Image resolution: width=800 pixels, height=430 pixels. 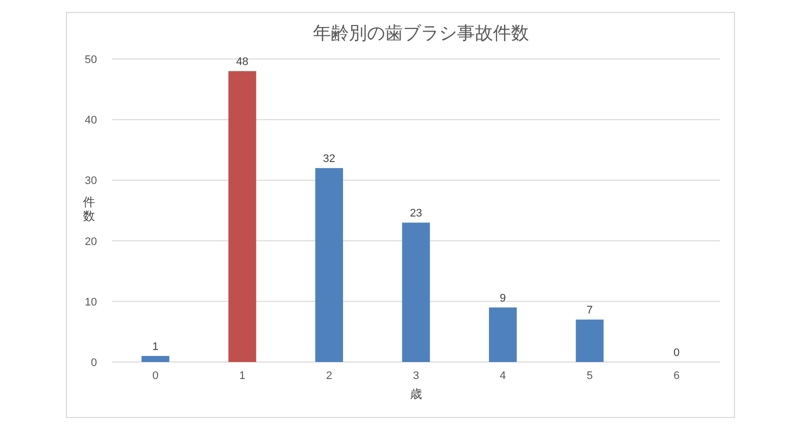 I want to click on data-label: 48, so click(x=242, y=62).